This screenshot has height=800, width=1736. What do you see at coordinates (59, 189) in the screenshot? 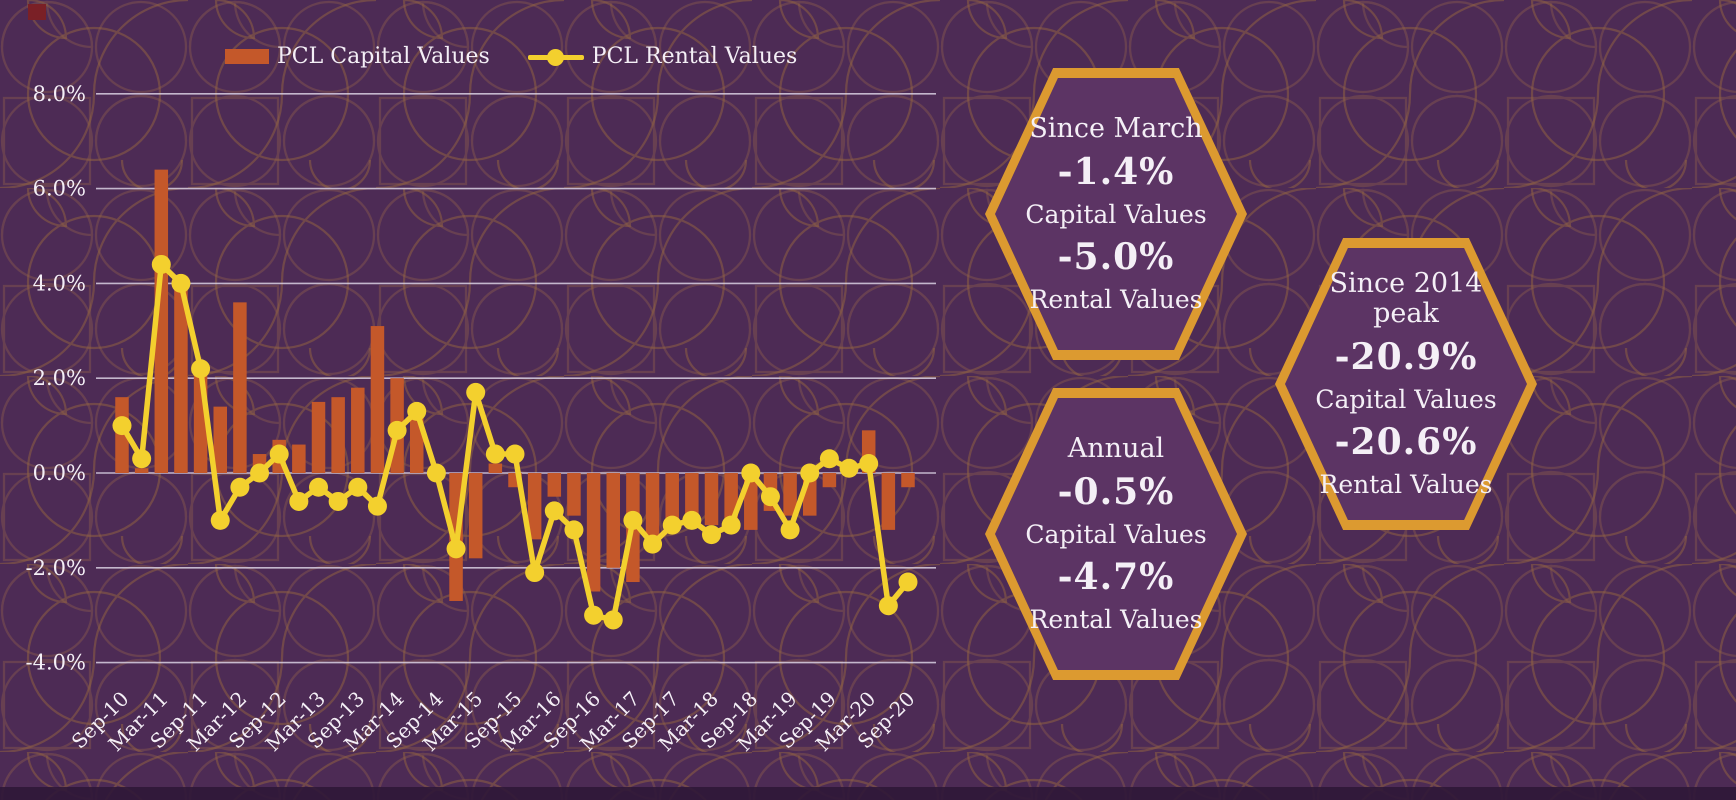
I see `y-tick-label: 6.0%` at bounding box center [59, 189].